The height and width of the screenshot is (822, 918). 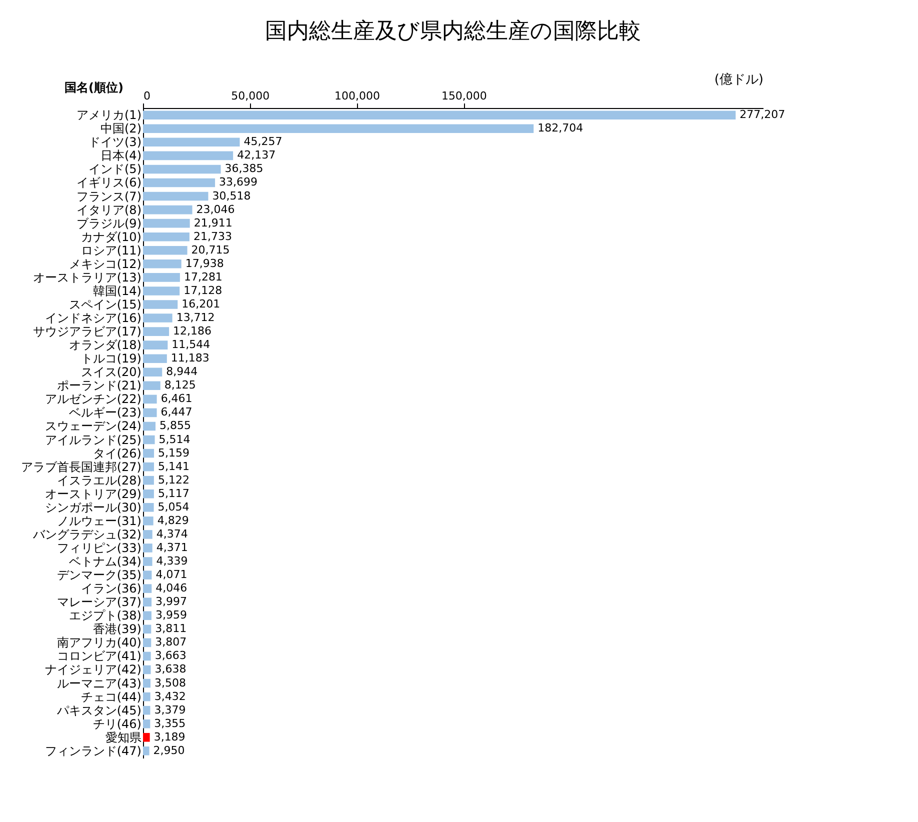 What do you see at coordinates (172, 575) in the screenshot?
I see `data-label: 4,071` at bounding box center [172, 575].